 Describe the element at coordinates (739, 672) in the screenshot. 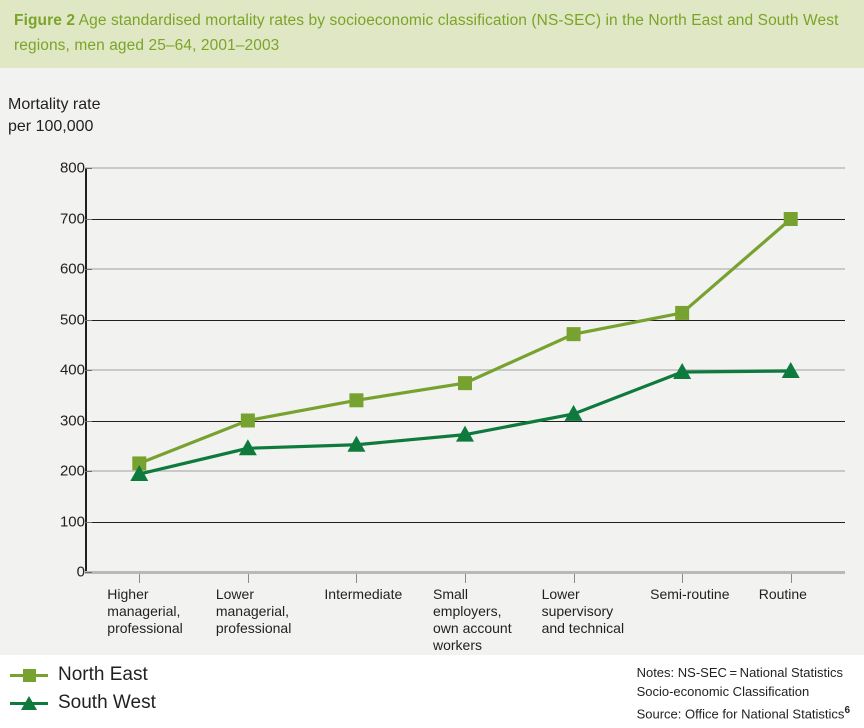

I see `notes-line-1: Notes: NS-SEC = National Statistics` at that location.